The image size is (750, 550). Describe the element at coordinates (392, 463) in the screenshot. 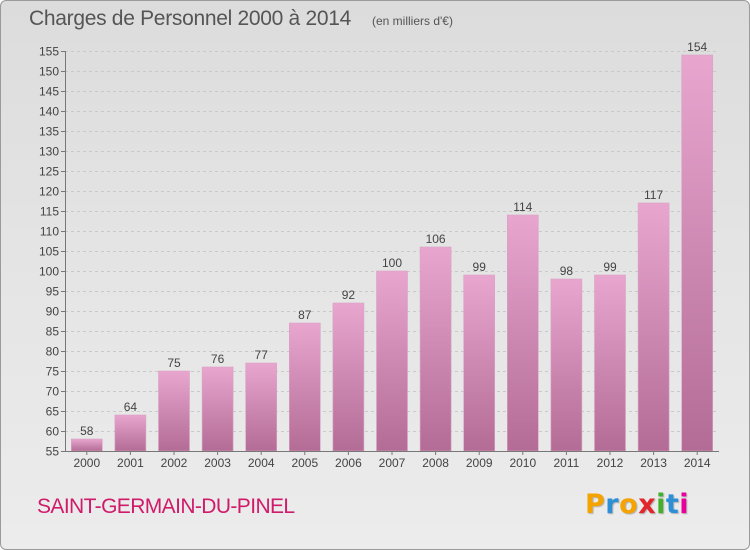

I see `x-tick-label: 2007` at that location.